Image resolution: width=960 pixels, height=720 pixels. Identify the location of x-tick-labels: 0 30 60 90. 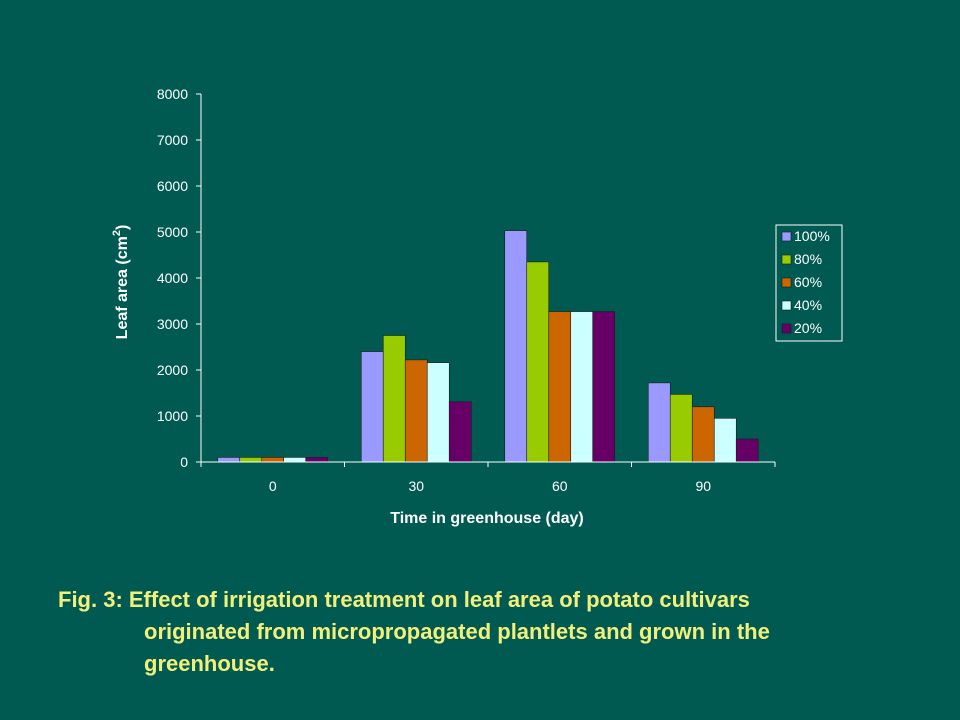
(490, 486).